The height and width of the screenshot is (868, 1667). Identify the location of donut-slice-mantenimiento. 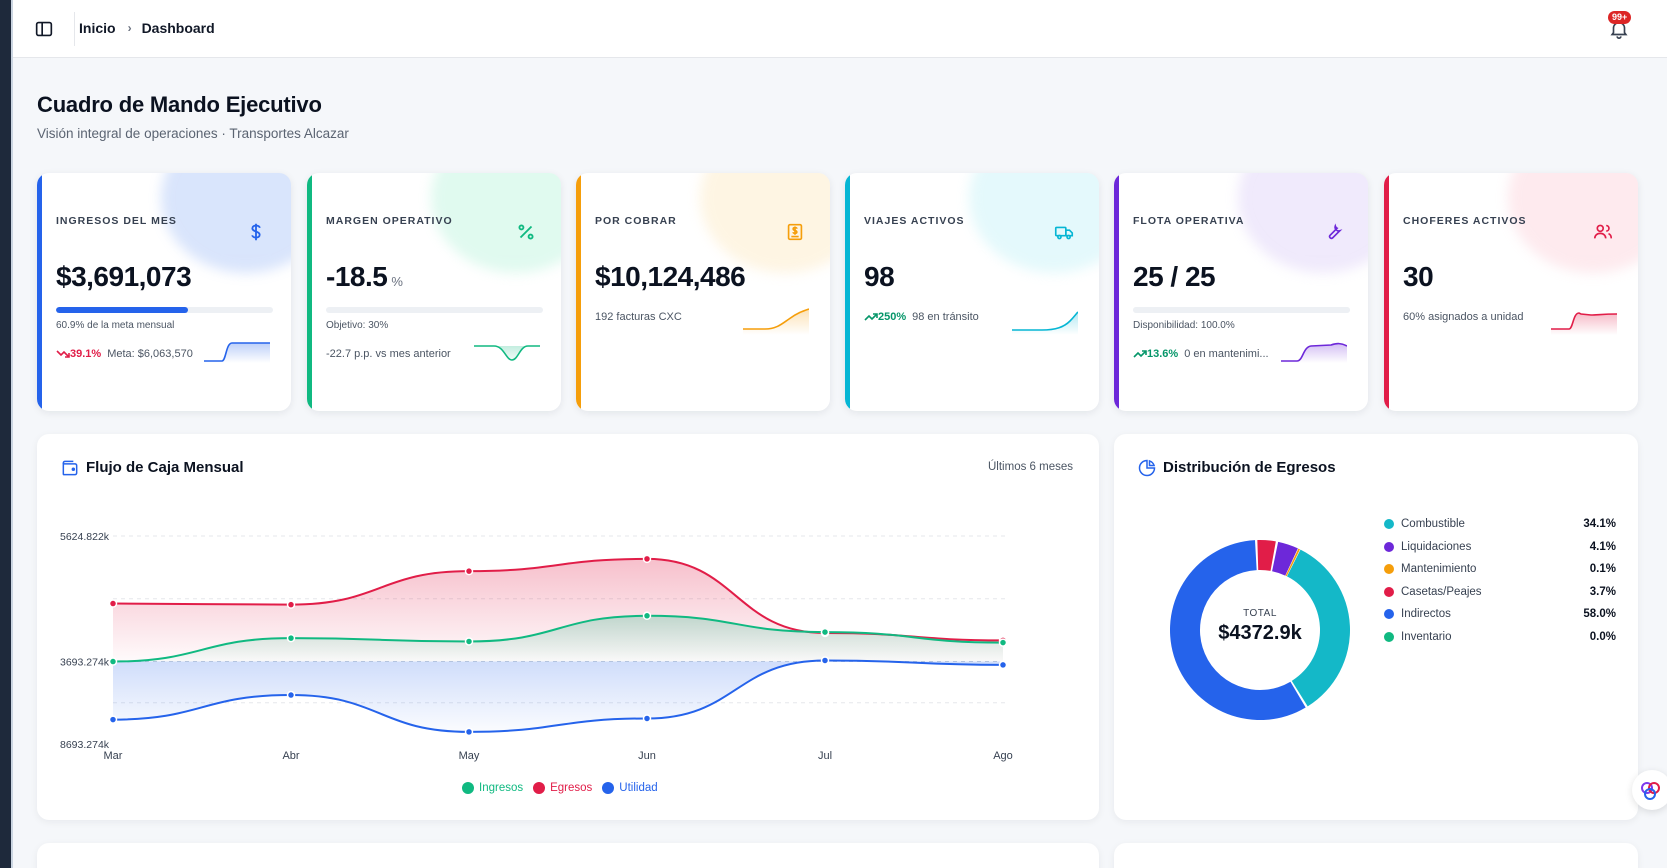
(1293, 562).